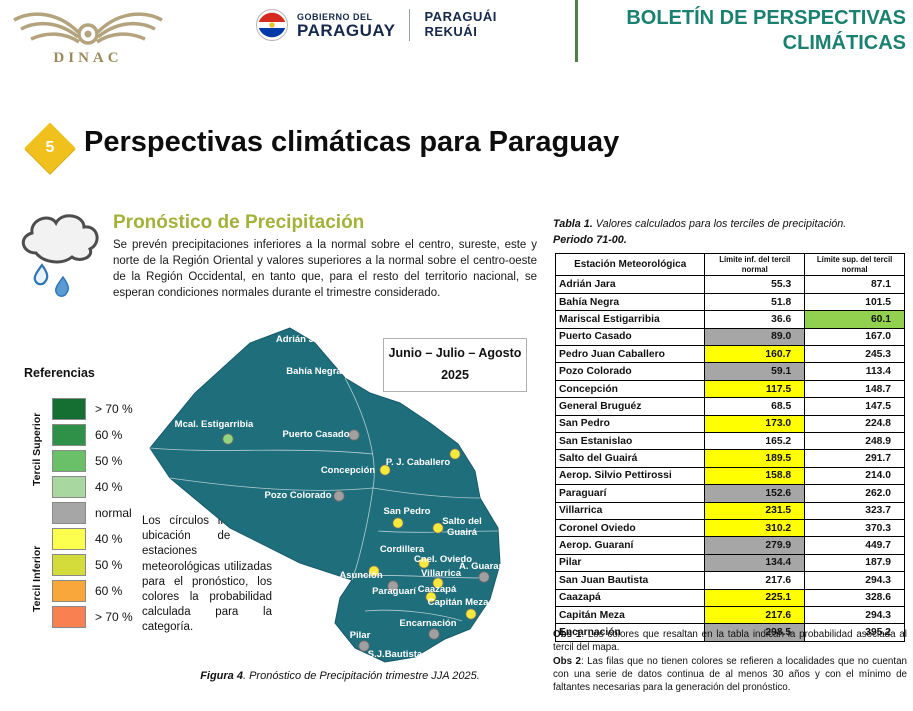  Describe the element at coordinates (766, 18) in the screenshot. I see `bulletin-title-line1: BOLETÍN DE PERSPECTIVAS` at that location.